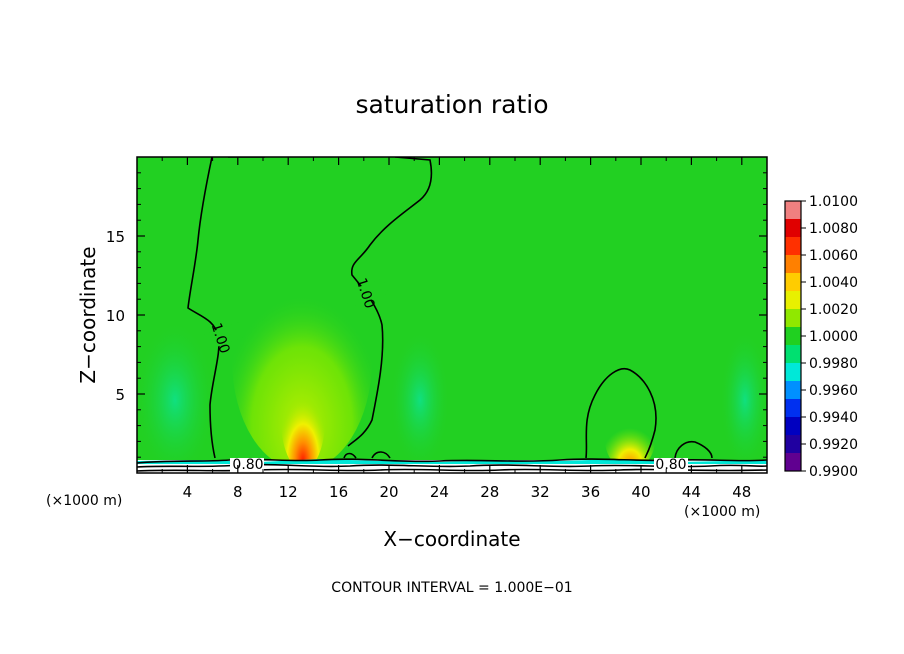 This screenshot has width=904, height=654. Describe the element at coordinates (188, 492) in the screenshot. I see `x-tick-label: 4` at that location.